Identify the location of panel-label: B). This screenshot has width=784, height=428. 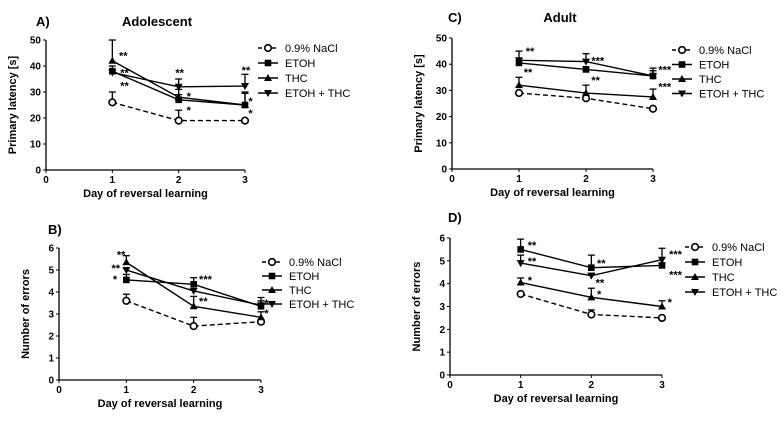
(55, 229).